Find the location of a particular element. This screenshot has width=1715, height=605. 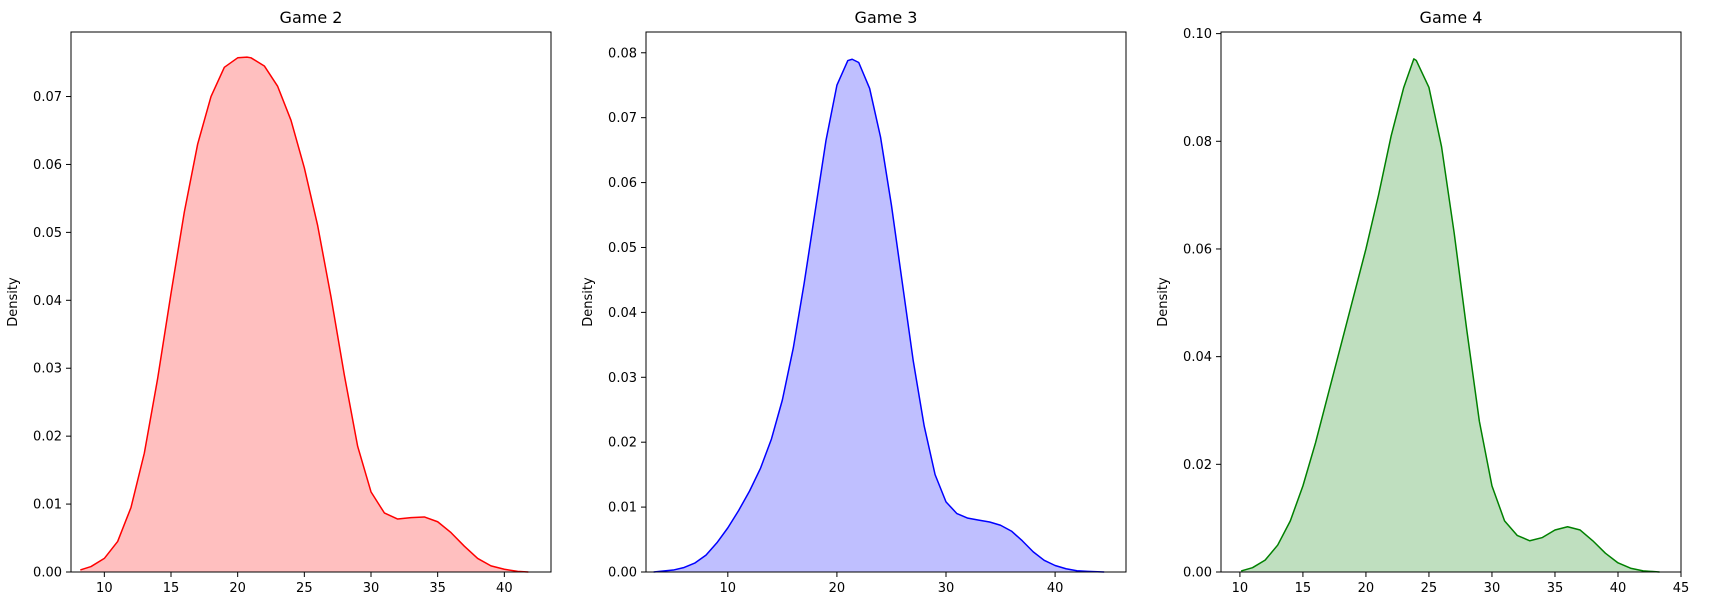

subplot-title: Game 3 is located at coordinates (886, 17).